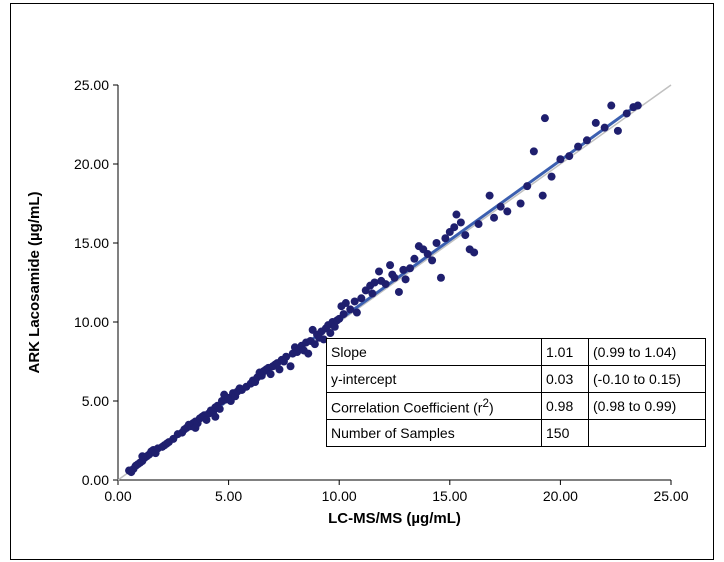  I want to click on stats-ci: (0.98 to 0.99), so click(647, 406).